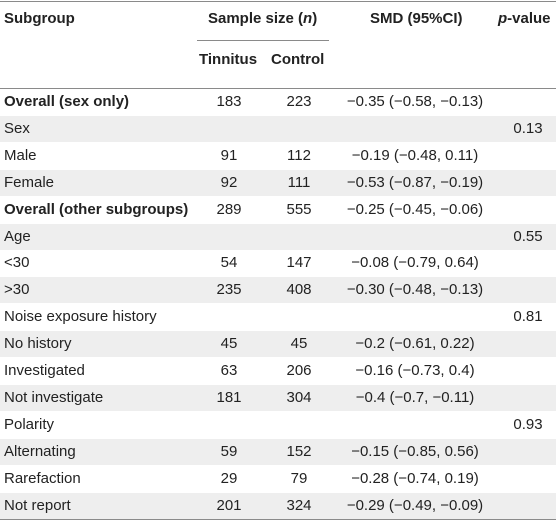 The height and width of the screenshot is (523, 556). I want to click on cell-control: 324, so click(299, 505).